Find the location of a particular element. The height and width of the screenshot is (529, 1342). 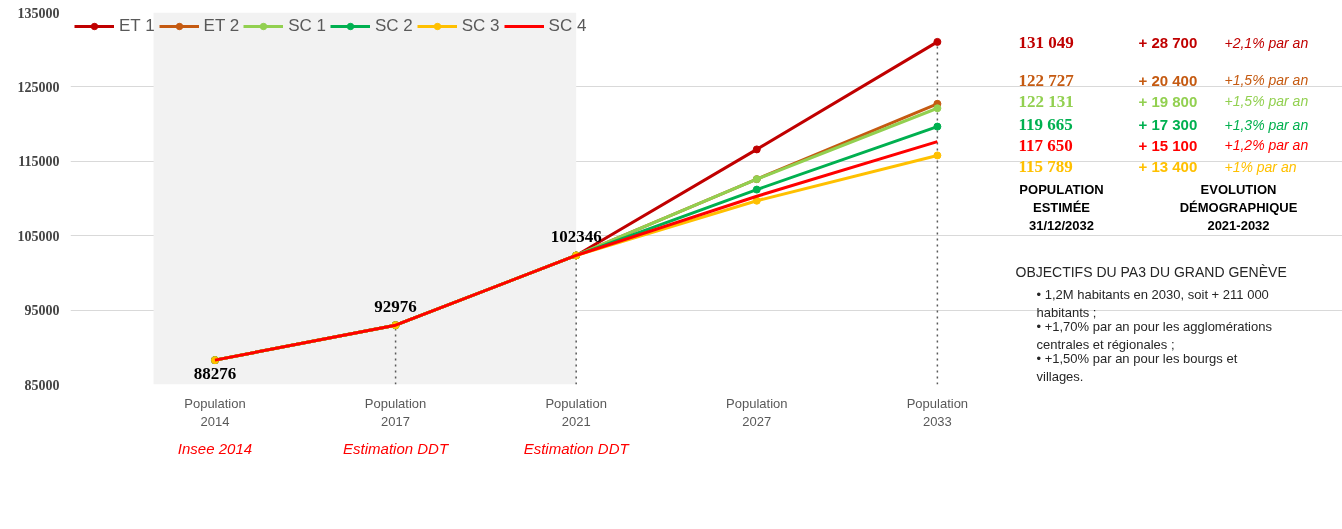

text: + 13 400 is located at coordinates (1168, 167).